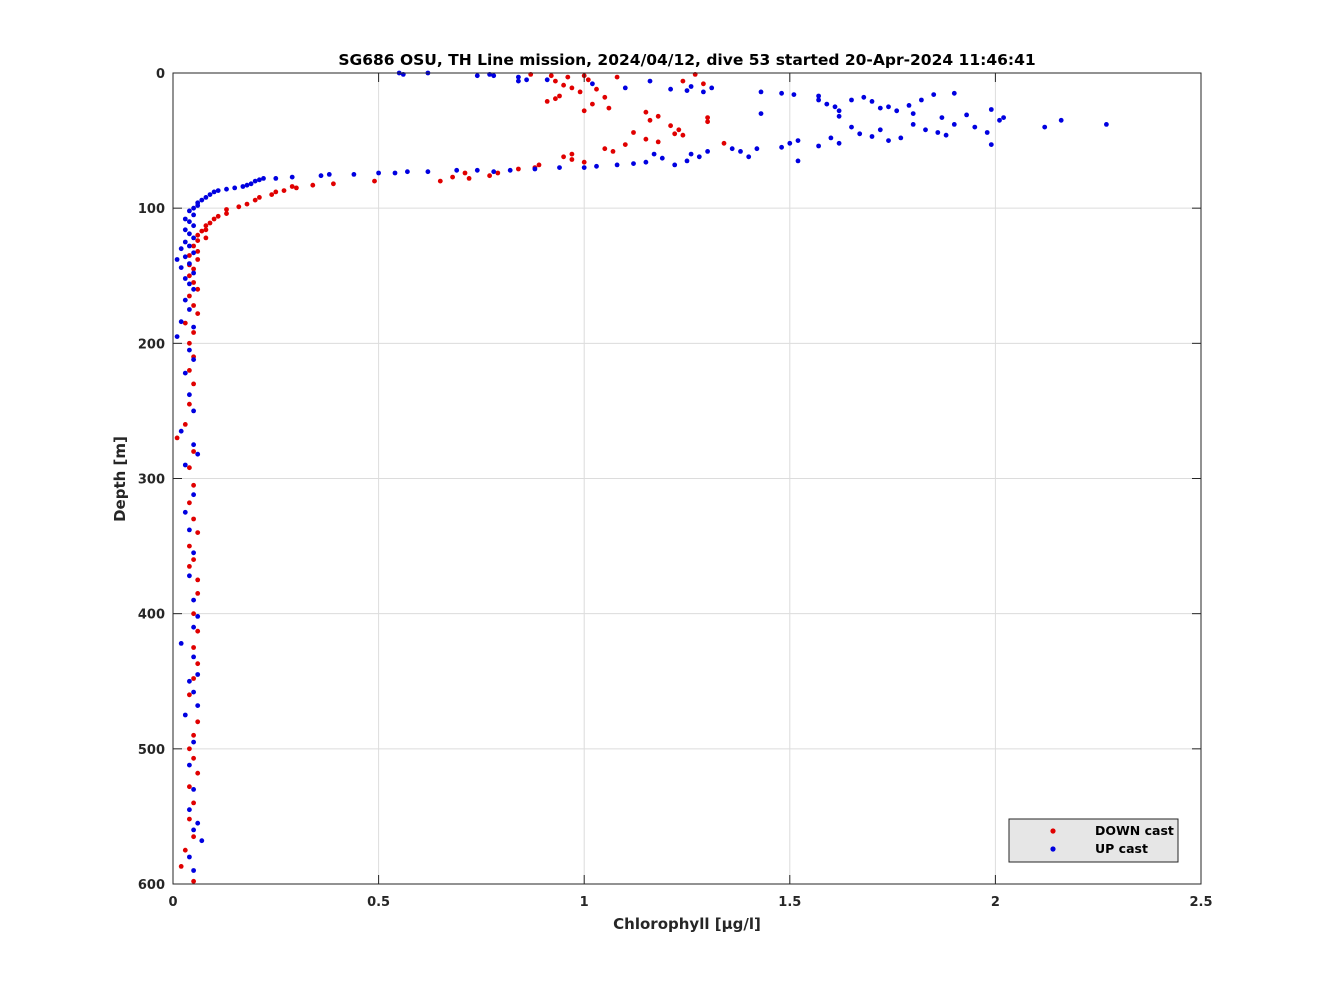 The height and width of the screenshot is (1000, 1328). I want to click on legend-label-up-cast: UP cast, so click(1121, 848).